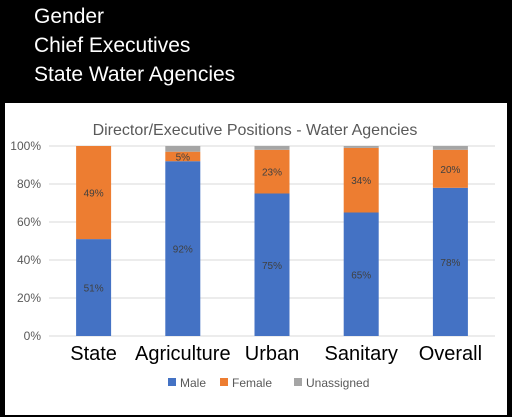 The height and width of the screenshot is (417, 512). I want to click on category-label-sanitary: Sanitary, so click(361, 354).